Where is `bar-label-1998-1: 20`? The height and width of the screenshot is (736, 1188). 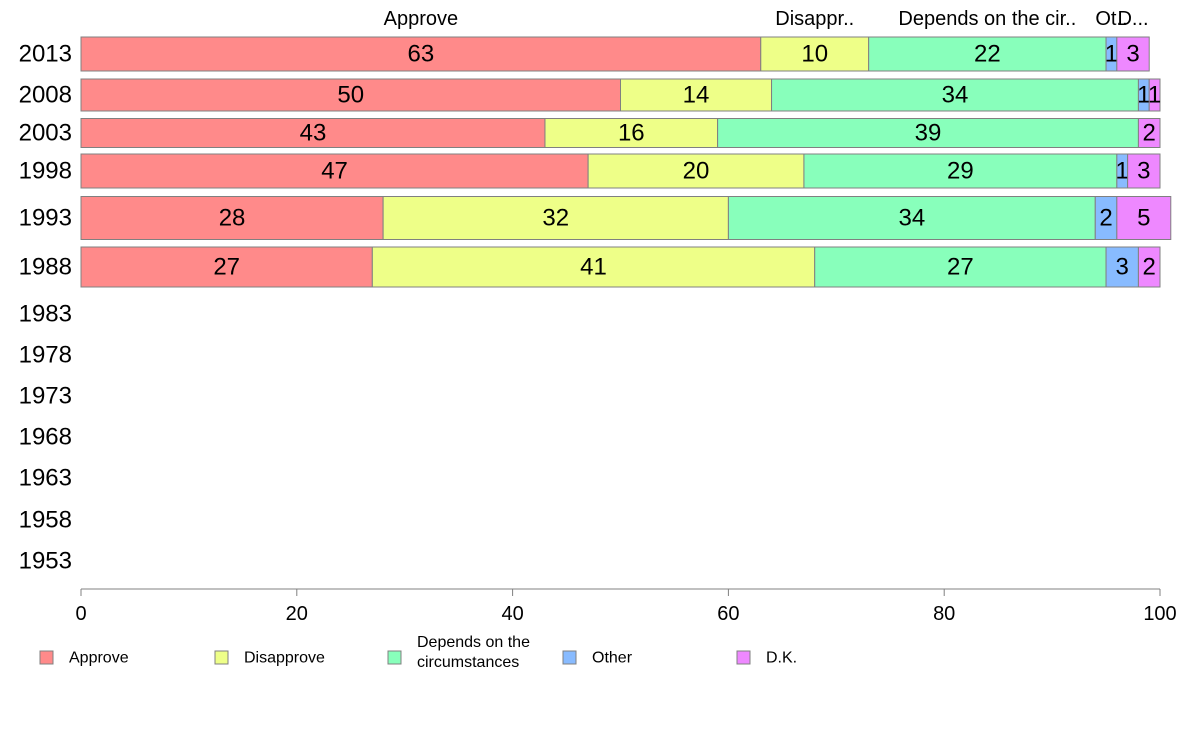
bar-label-1998-1: 20 is located at coordinates (696, 171).